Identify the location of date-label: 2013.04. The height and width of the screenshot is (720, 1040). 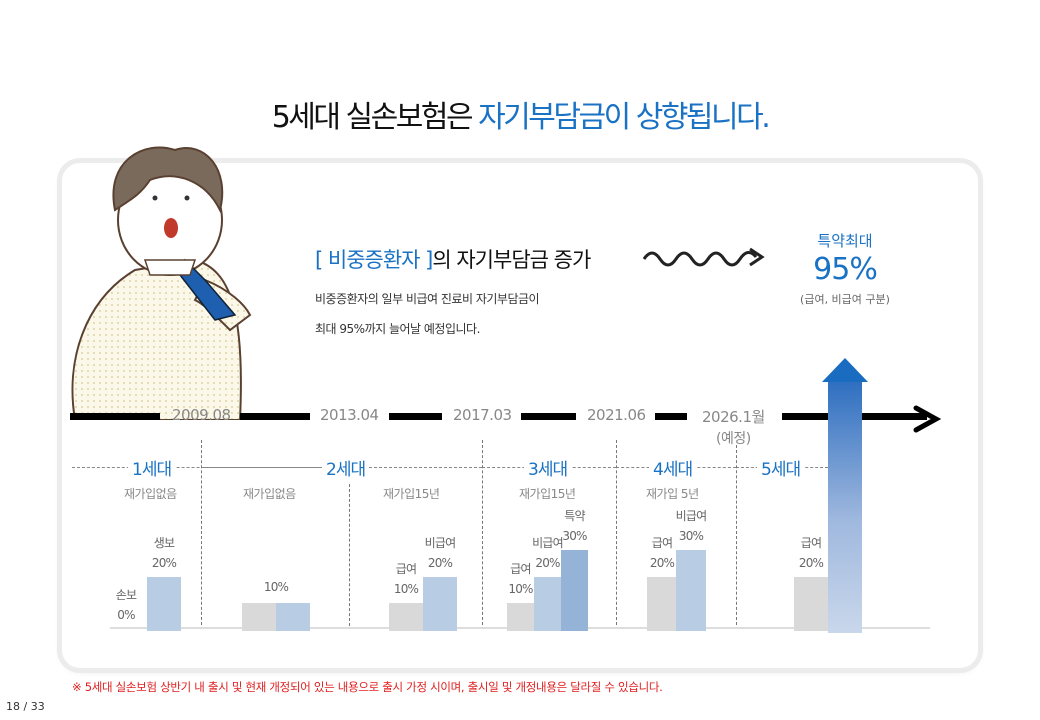
(349, 415).